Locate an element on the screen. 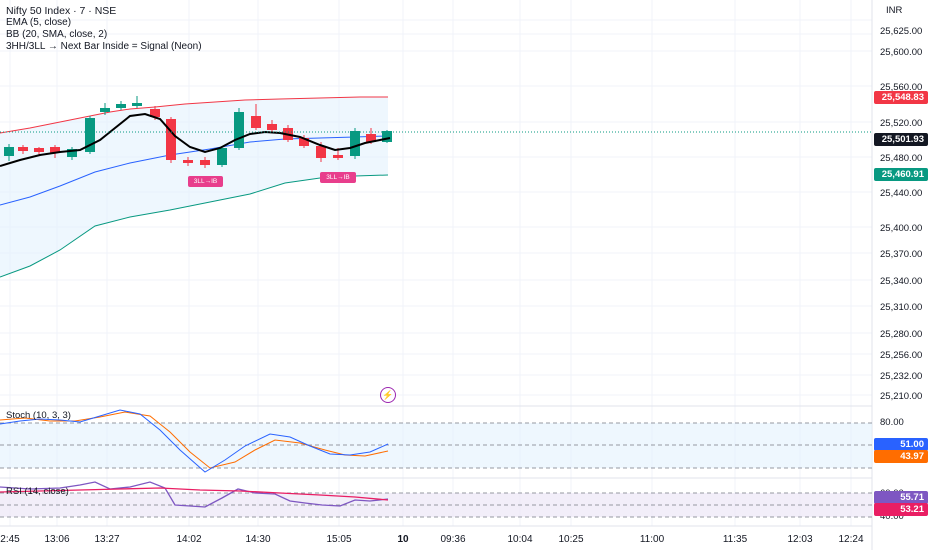  price-tick: 25,280.00 is located at coordinates (901, 334).